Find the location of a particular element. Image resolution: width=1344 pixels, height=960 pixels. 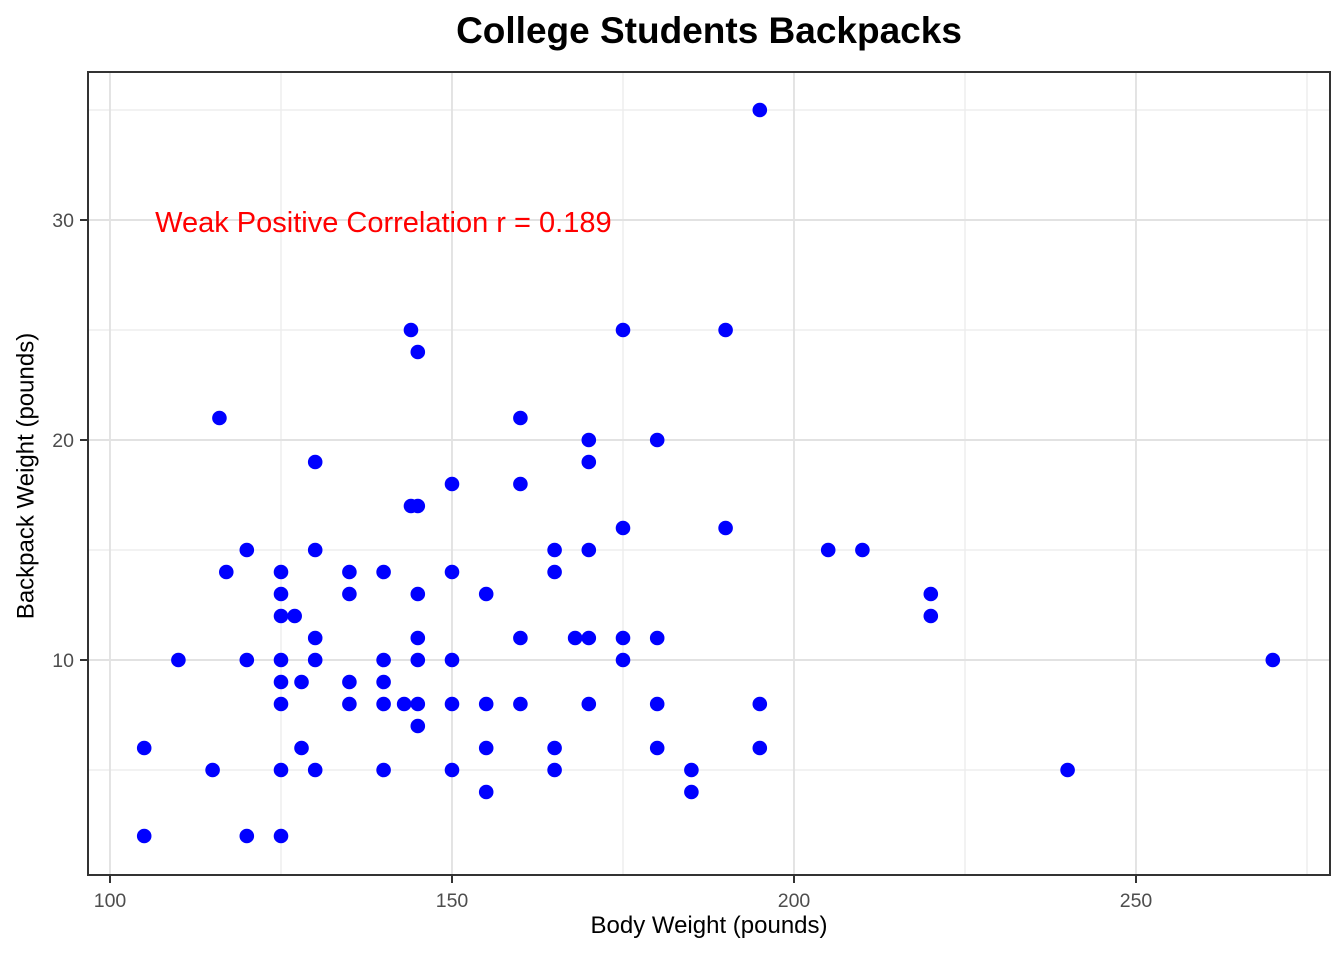

x-tick-label: 200 is located at coordinates (794, 901).